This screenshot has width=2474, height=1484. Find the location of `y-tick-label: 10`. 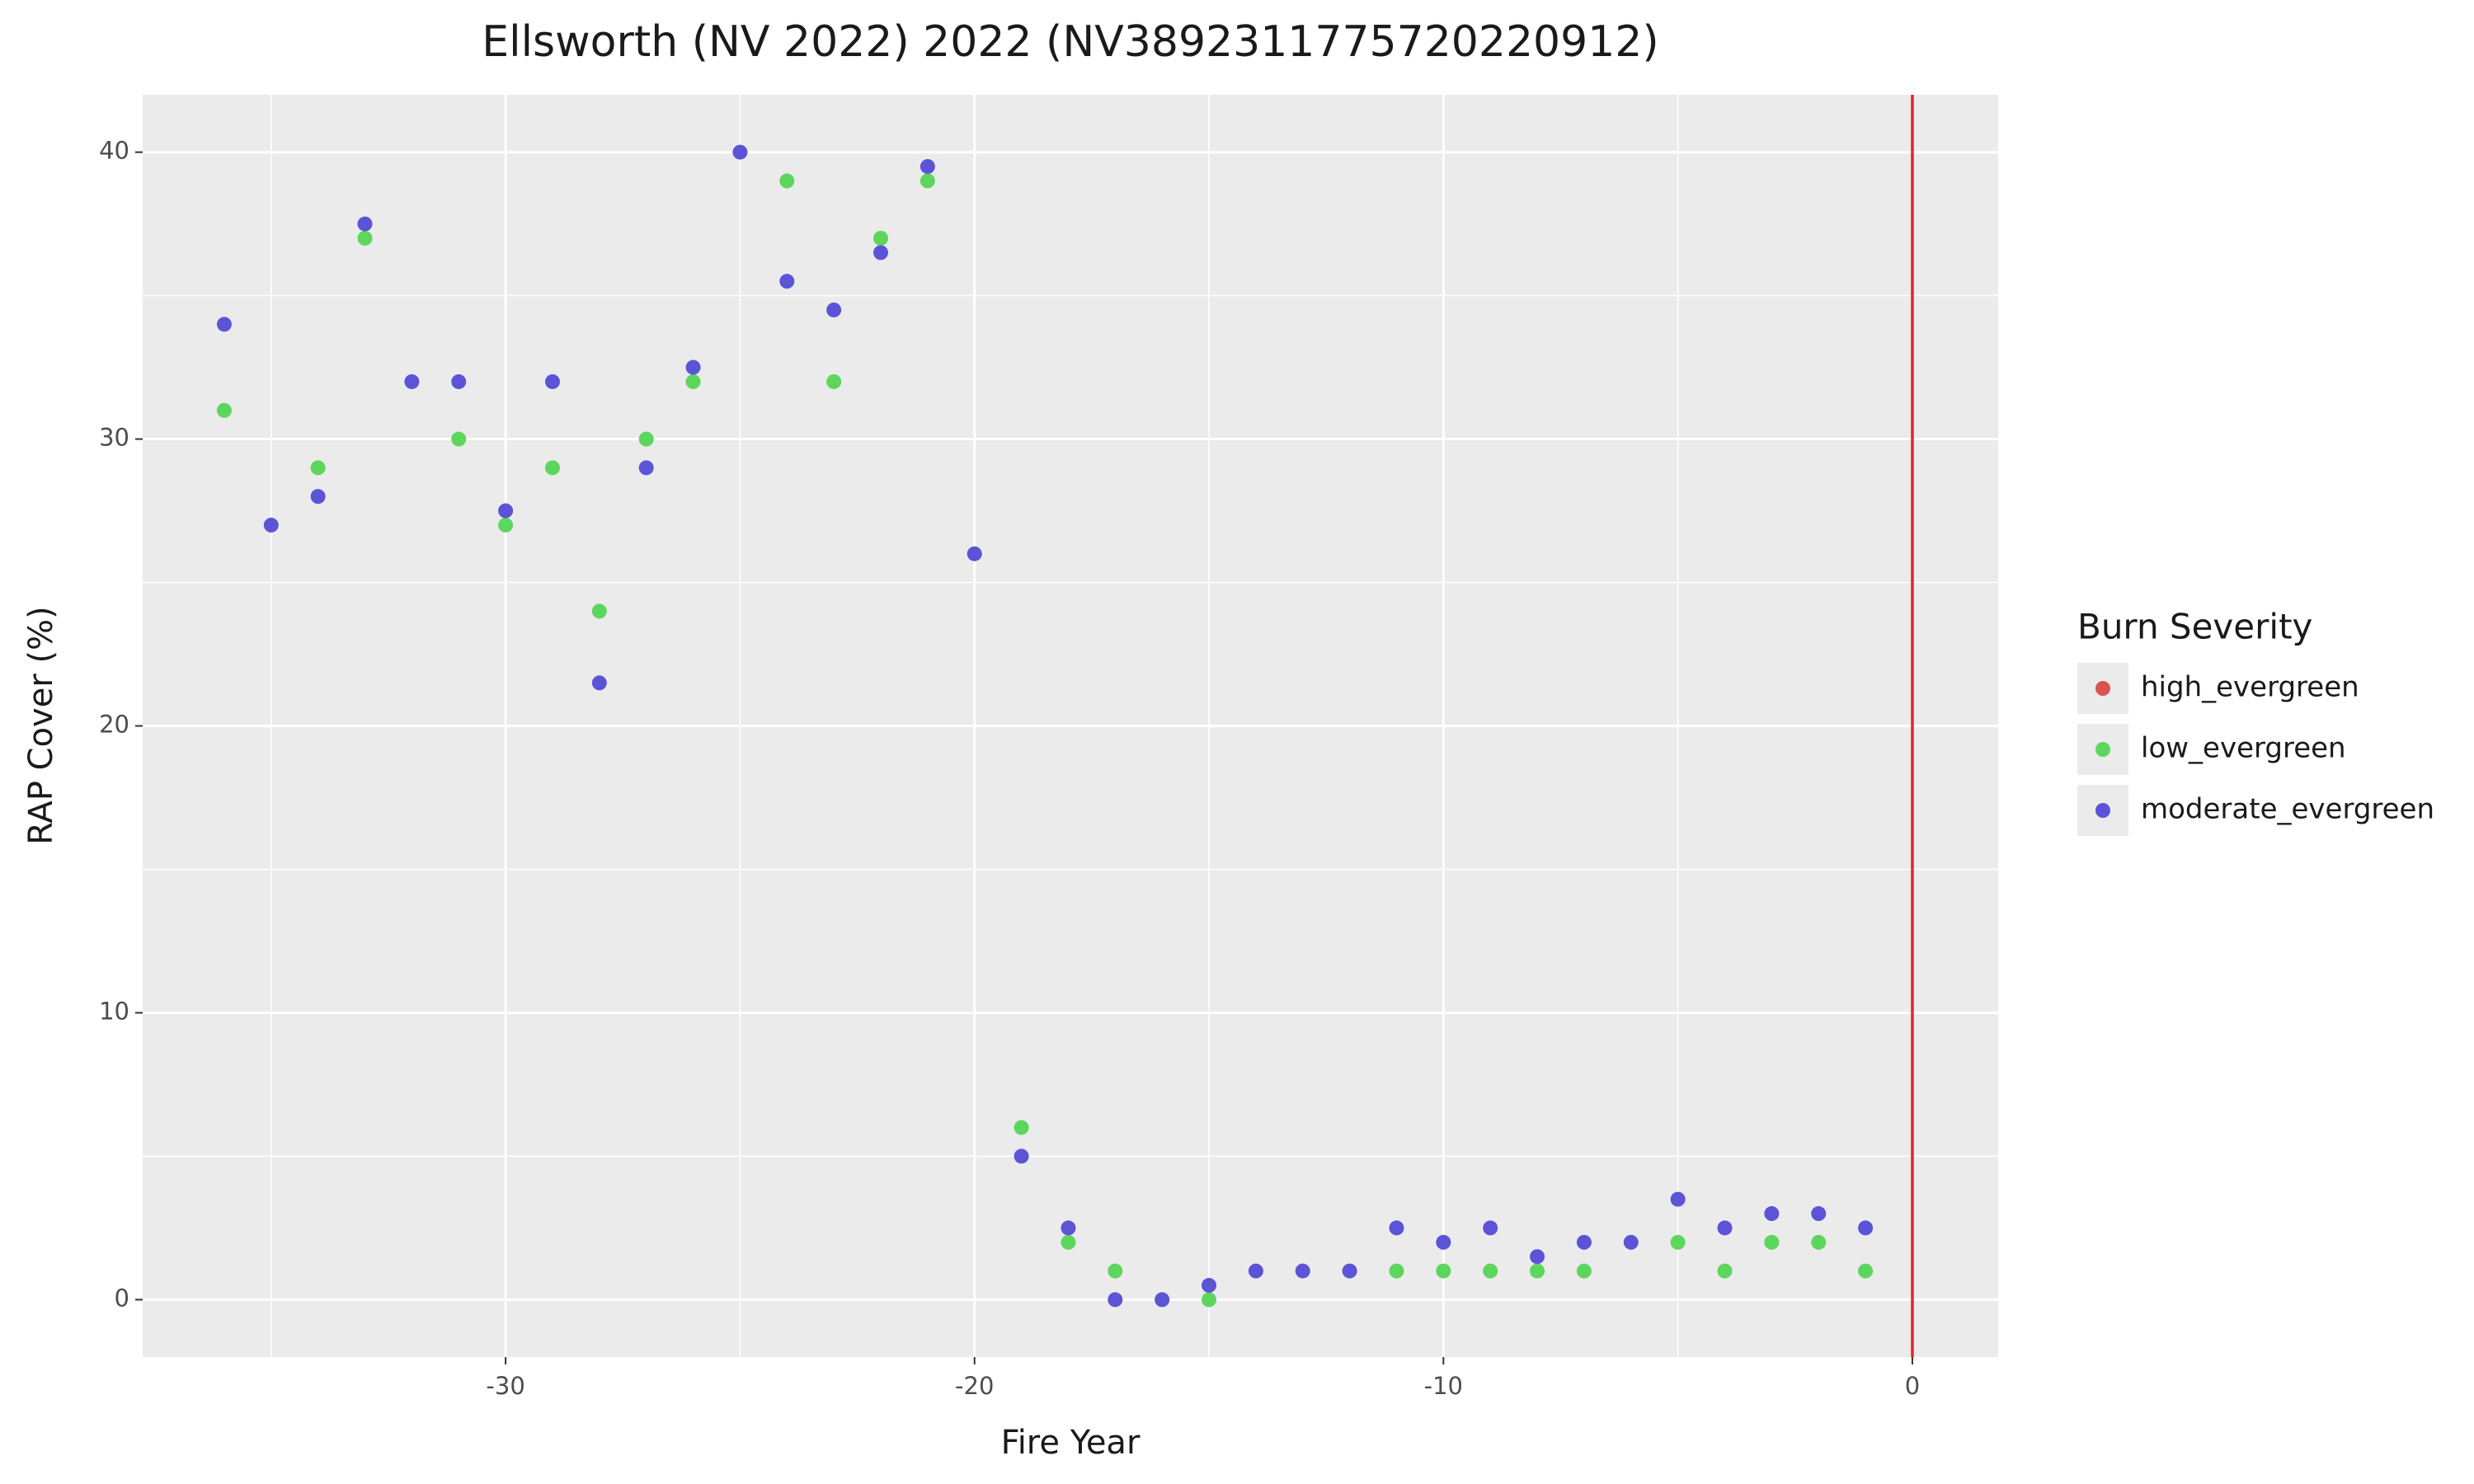

y-tick-label: 10 is located at coordinates (114, 1011).